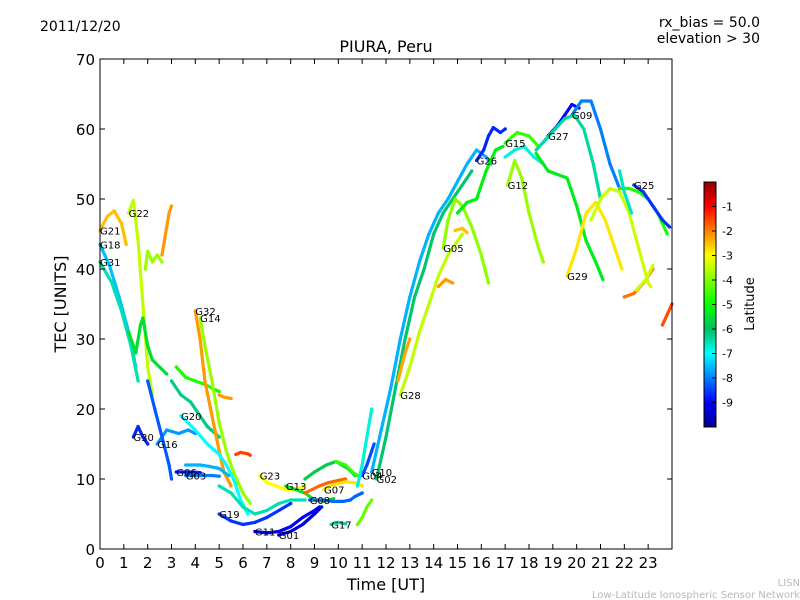 Image resolution: width=800 pixels, height=600 pixels. What do you see at coordinates (709, 23) in the screenshot?
I see `rx-bias-label: rx_bias = 50.0` at bounding box center [709, 23].